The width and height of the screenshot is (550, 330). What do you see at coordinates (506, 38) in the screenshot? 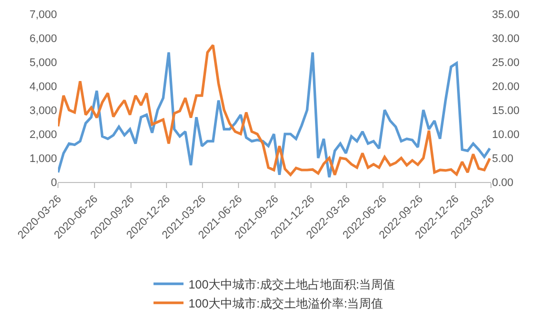
I see `y2-tick-label: 30.00` at bounding box center [506, 38].